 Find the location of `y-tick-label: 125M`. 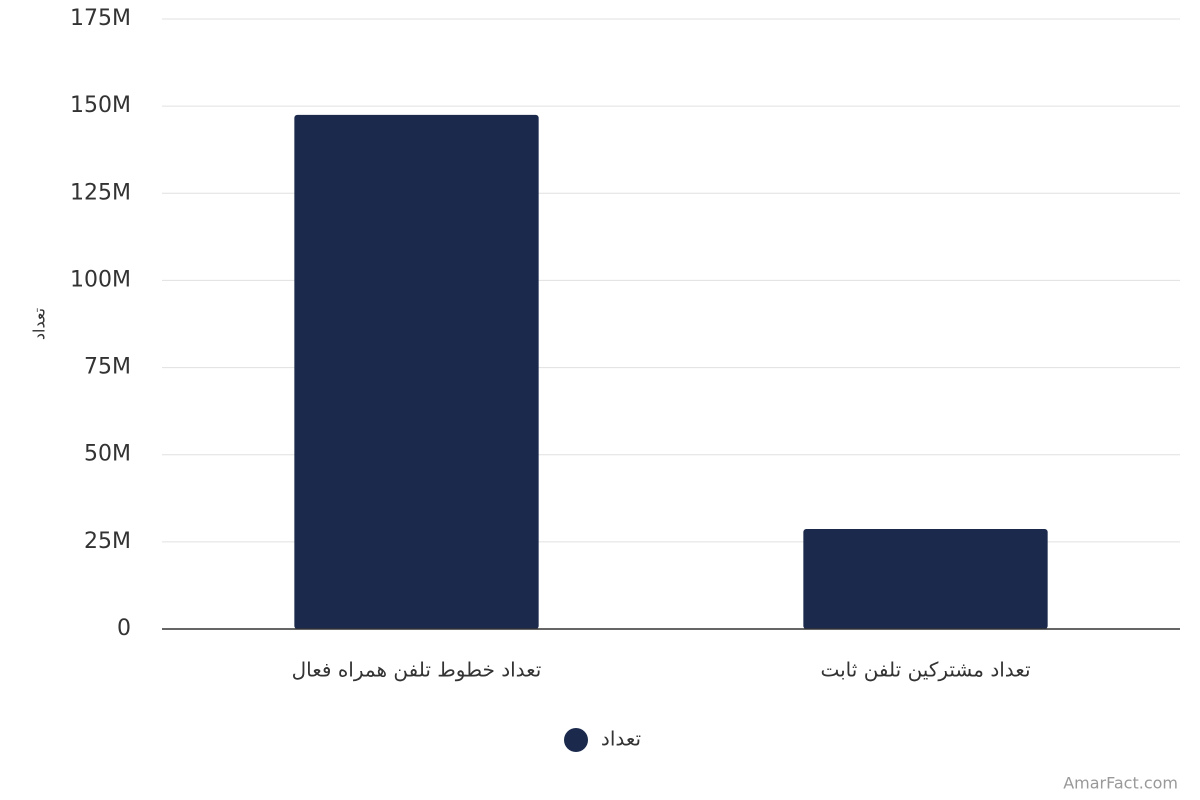

y-tick-label: 125M is located at coordinates (100, 192).